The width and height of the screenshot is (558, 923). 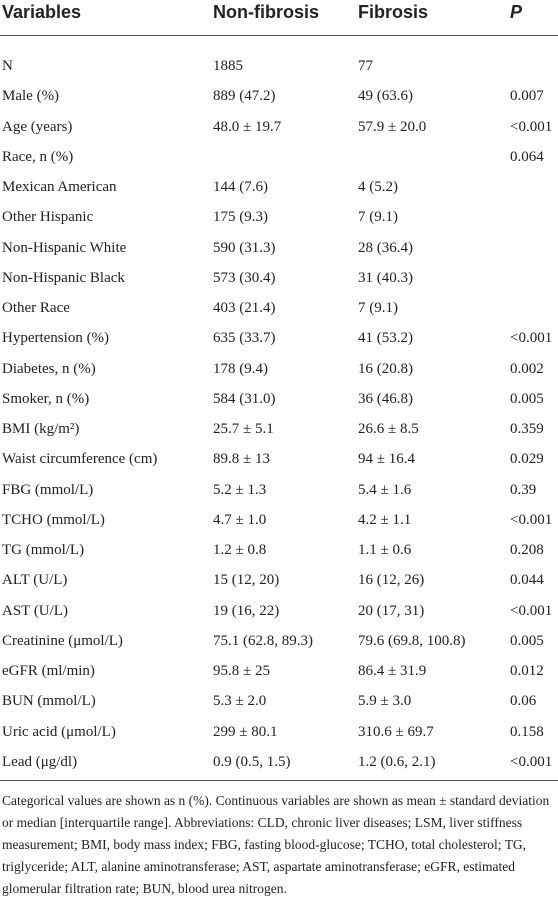 I want to click on cell-value: 403 (21.4), so click(x=244, y=308).